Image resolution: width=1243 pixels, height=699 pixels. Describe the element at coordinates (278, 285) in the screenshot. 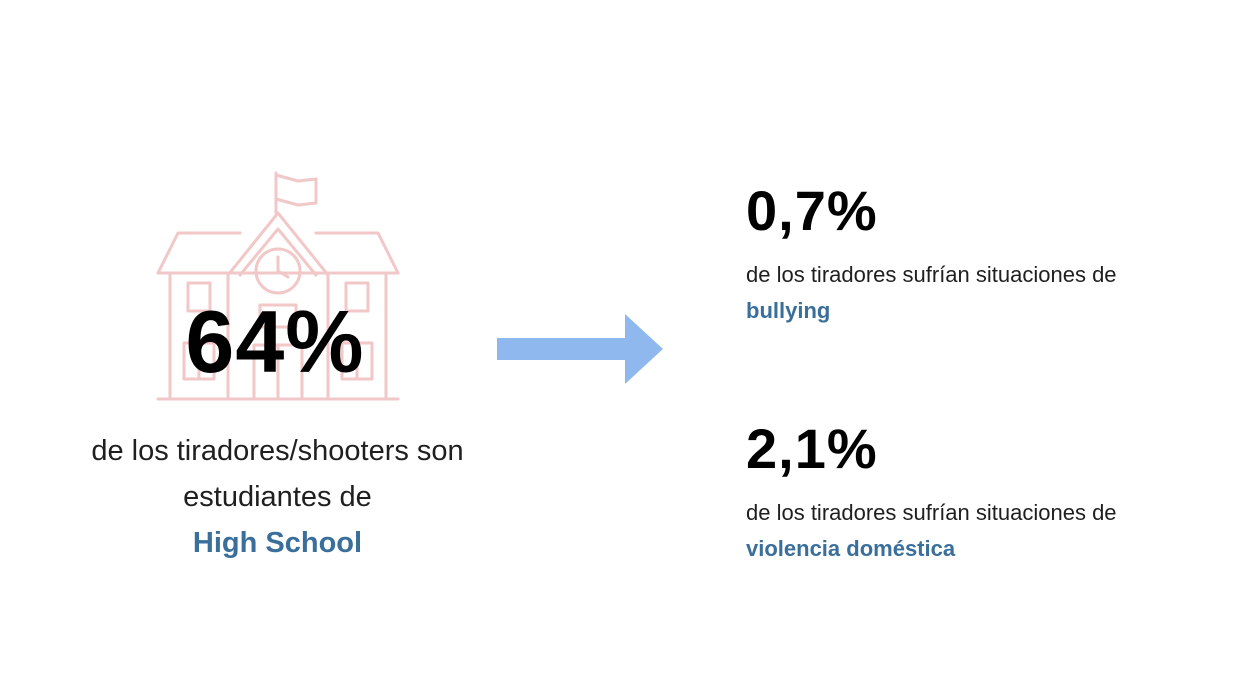

I see `school-building-icon` at that location.